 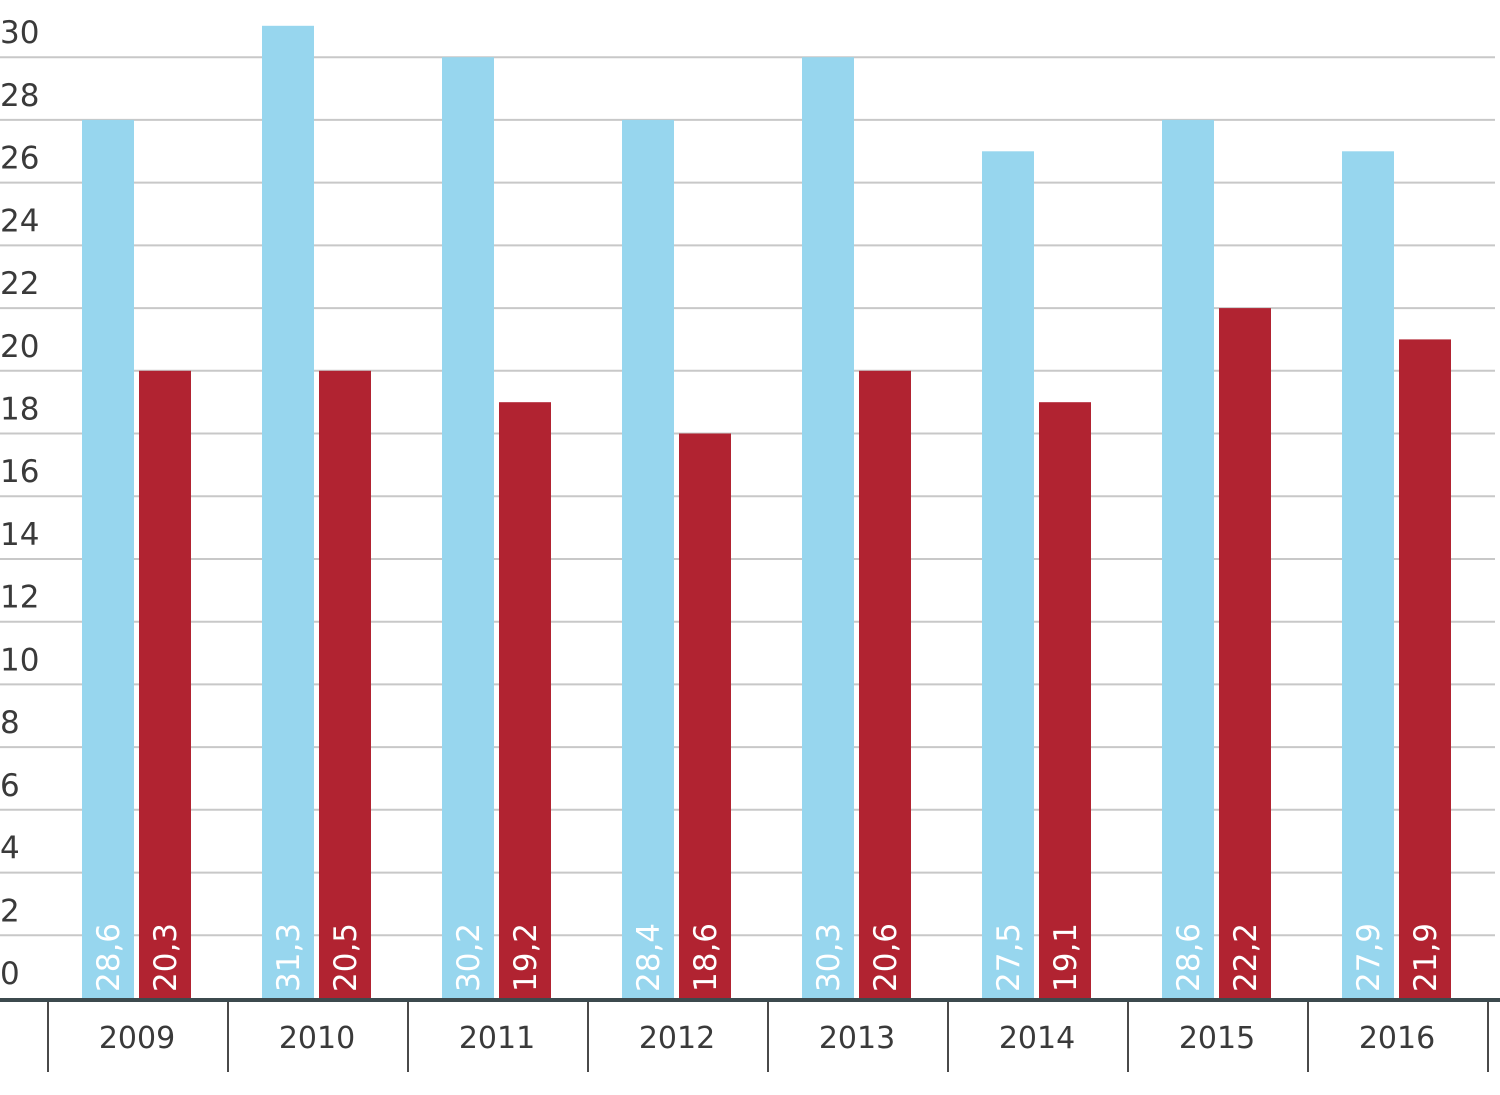 I want to click on y-tick-label: 18, so click(x=19, y=410).